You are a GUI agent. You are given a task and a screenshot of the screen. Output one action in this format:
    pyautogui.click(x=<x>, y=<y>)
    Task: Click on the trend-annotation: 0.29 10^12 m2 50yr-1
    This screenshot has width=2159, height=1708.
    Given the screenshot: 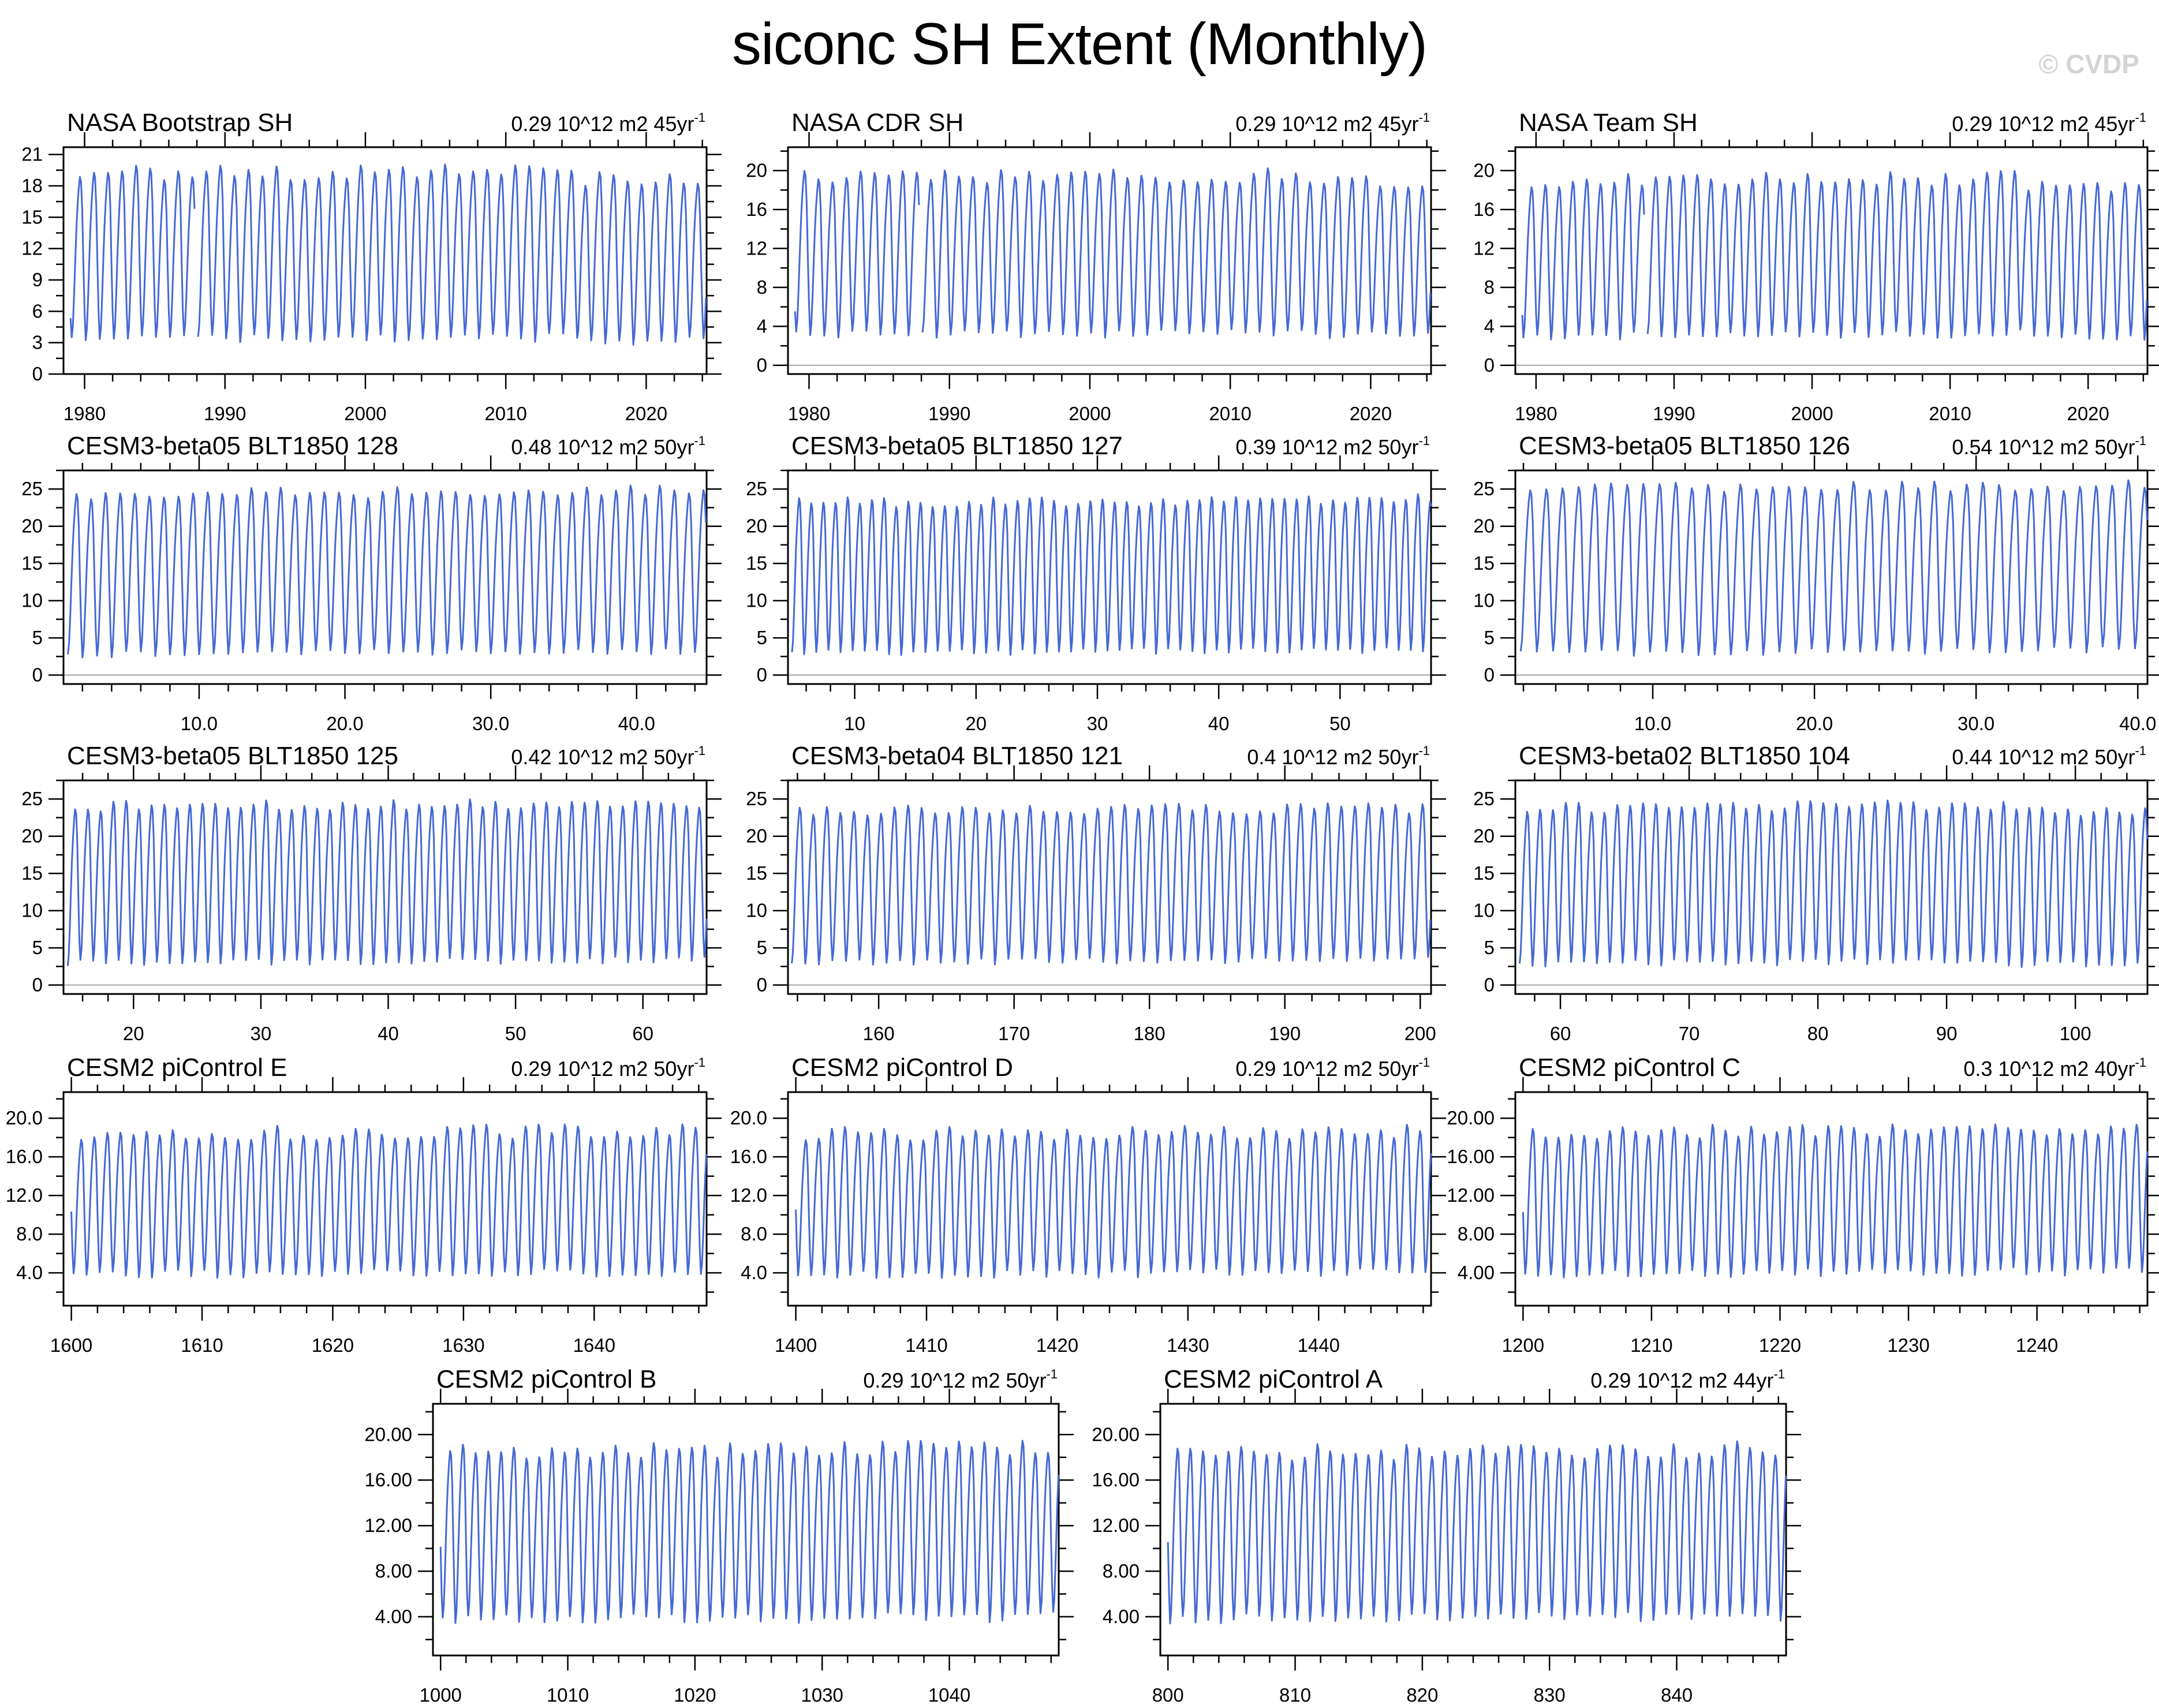 What is the action you would take?
    pyautogui.click(x=608, y=1068)
    